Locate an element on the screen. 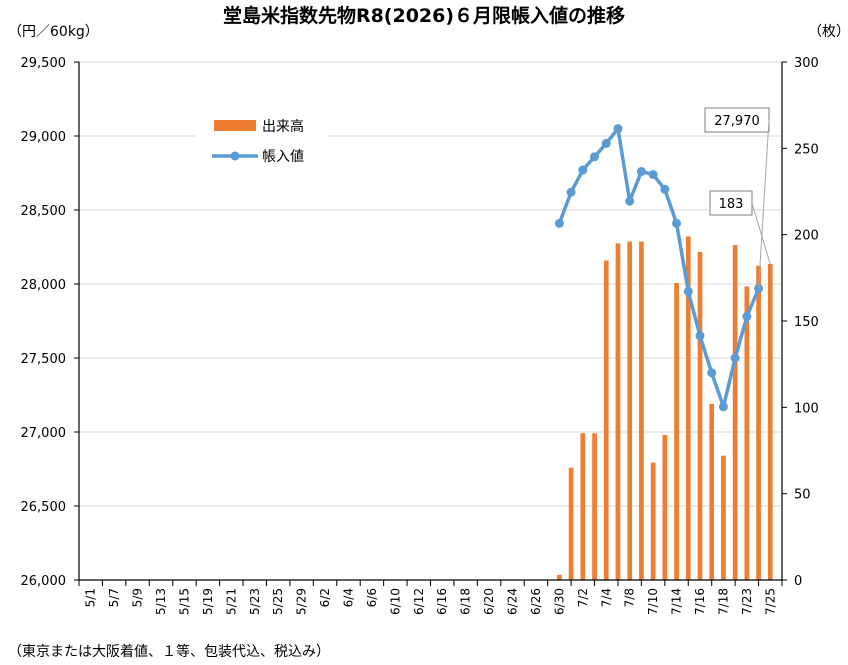  x-tick-label: 7/8 is located at coordinates (630, 597).